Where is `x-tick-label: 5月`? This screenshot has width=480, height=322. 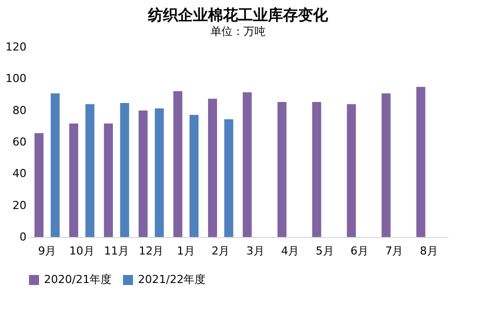 x-tick-label: 5月 is located at coordinates (325, 251).